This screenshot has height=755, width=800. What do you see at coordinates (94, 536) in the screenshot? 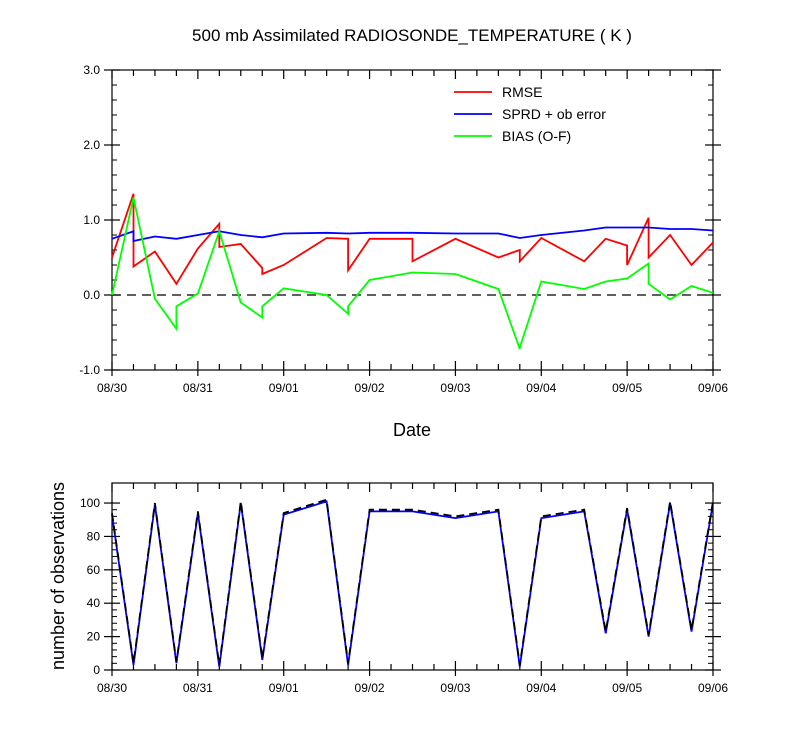
I see `bottom-y-tick-label: 80` at bounding box center [94, 536].